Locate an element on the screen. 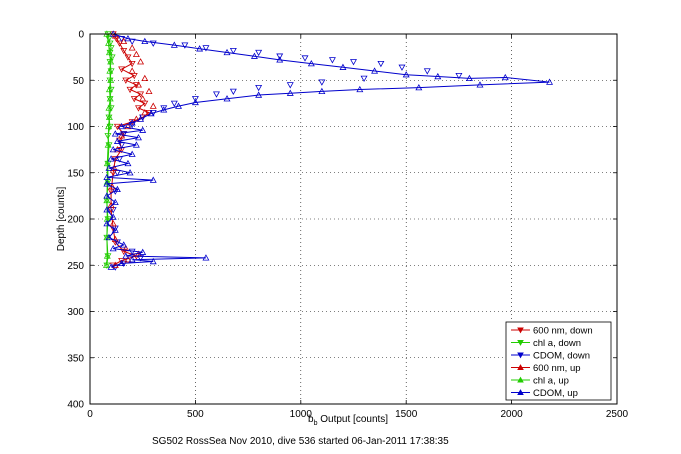  x-axis-label: bb Output [counts] is located at coordinates (348, 420).